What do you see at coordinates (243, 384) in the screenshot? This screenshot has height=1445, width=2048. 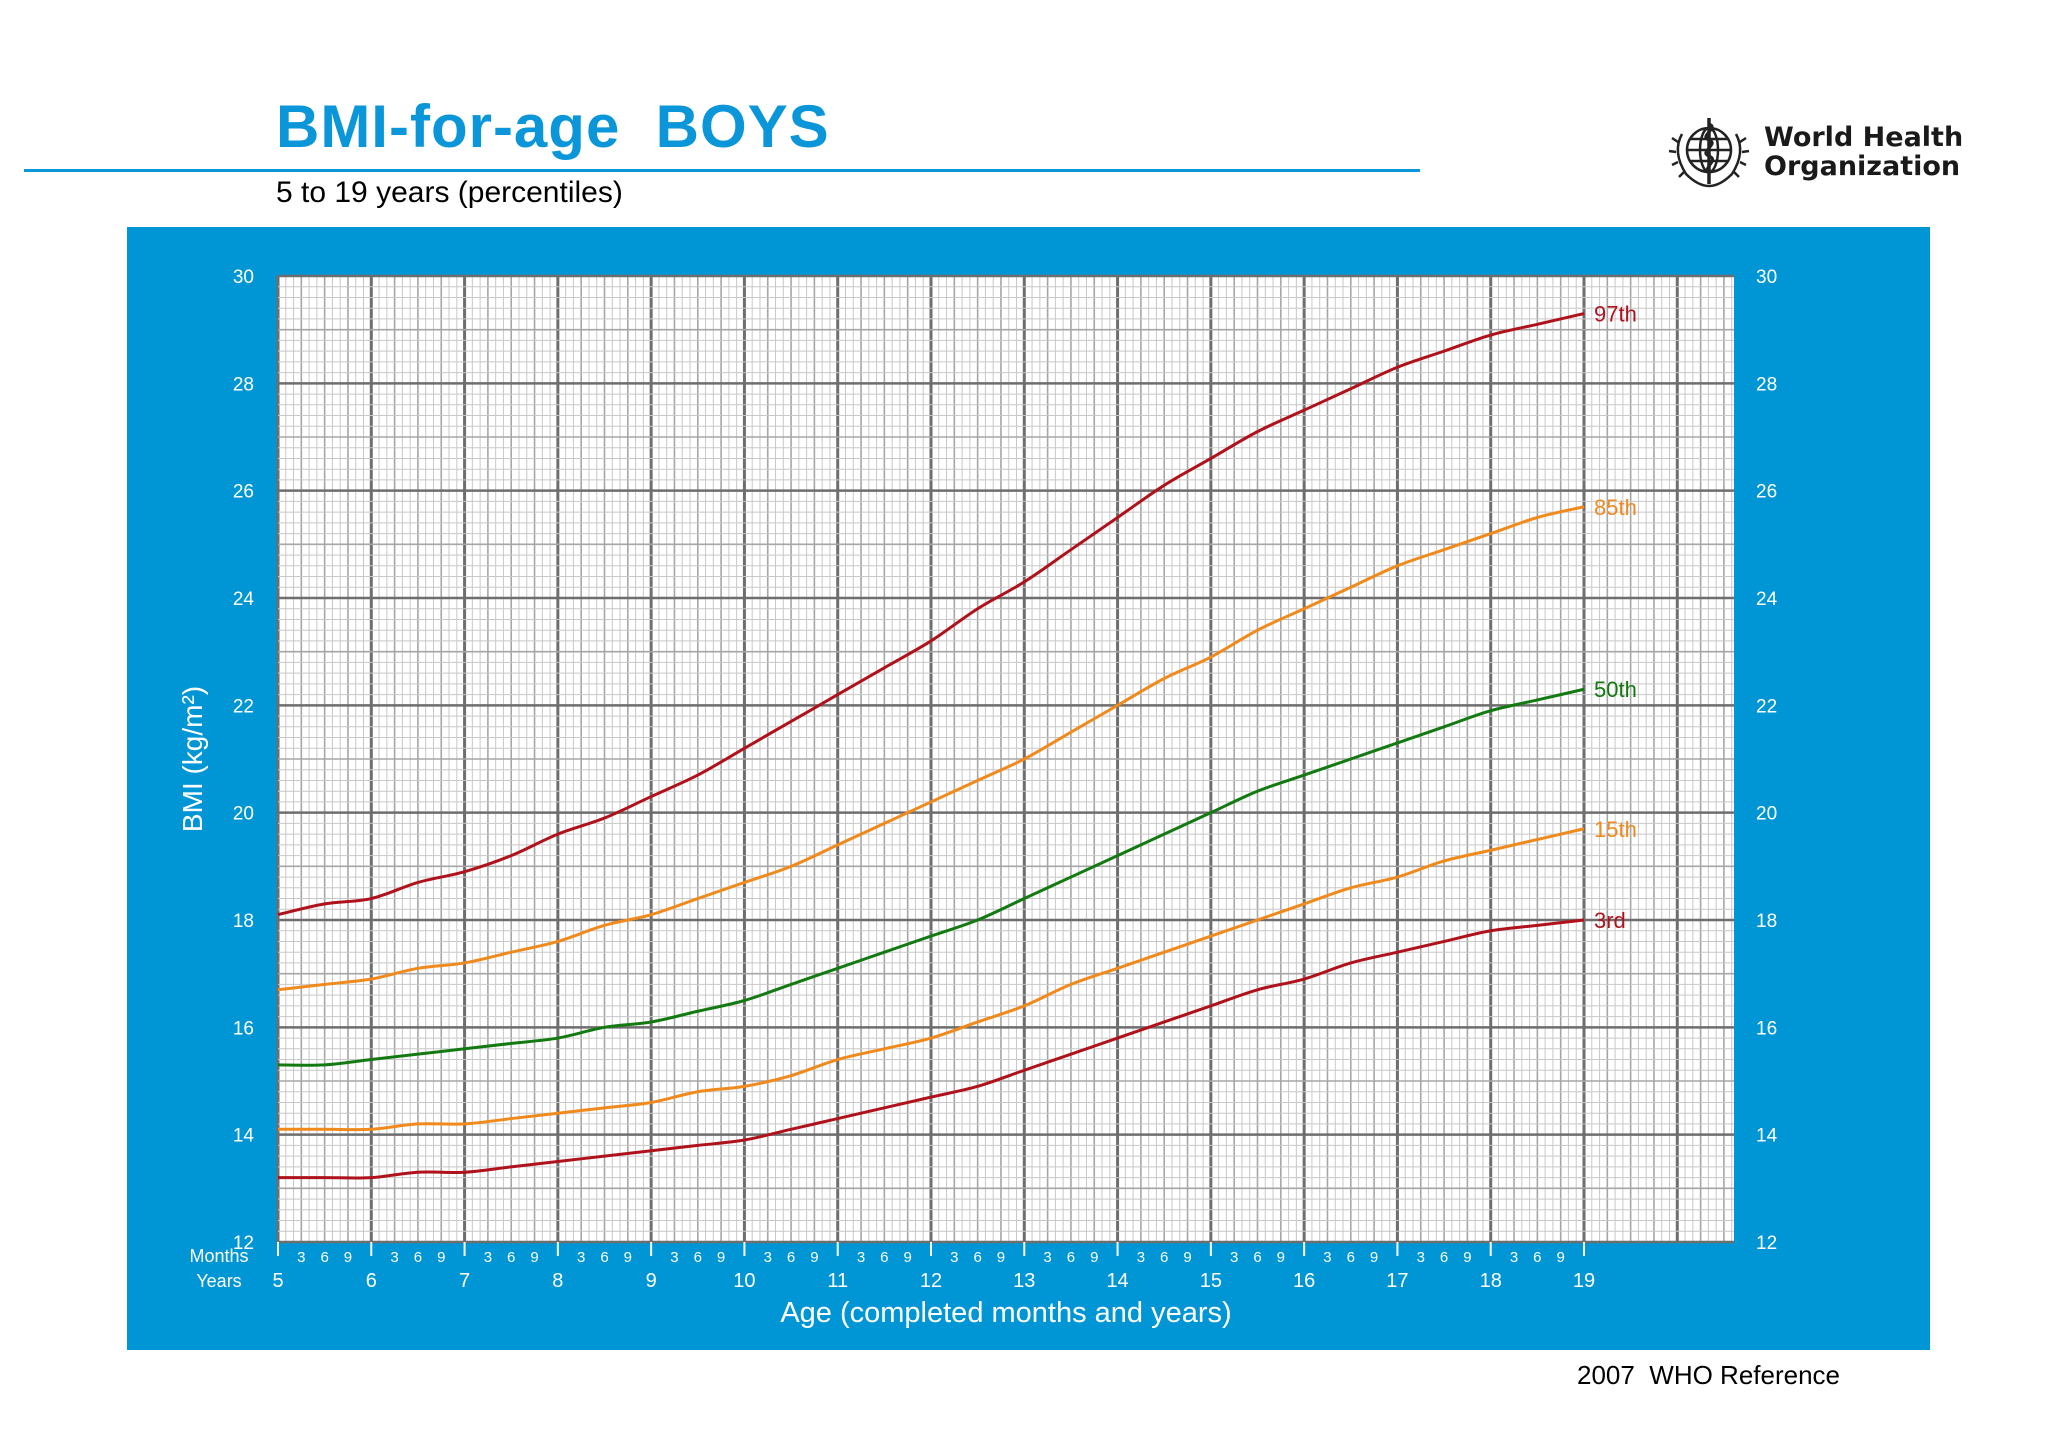 I see `y-tick-label: 28` at bounding box center [243, 384].